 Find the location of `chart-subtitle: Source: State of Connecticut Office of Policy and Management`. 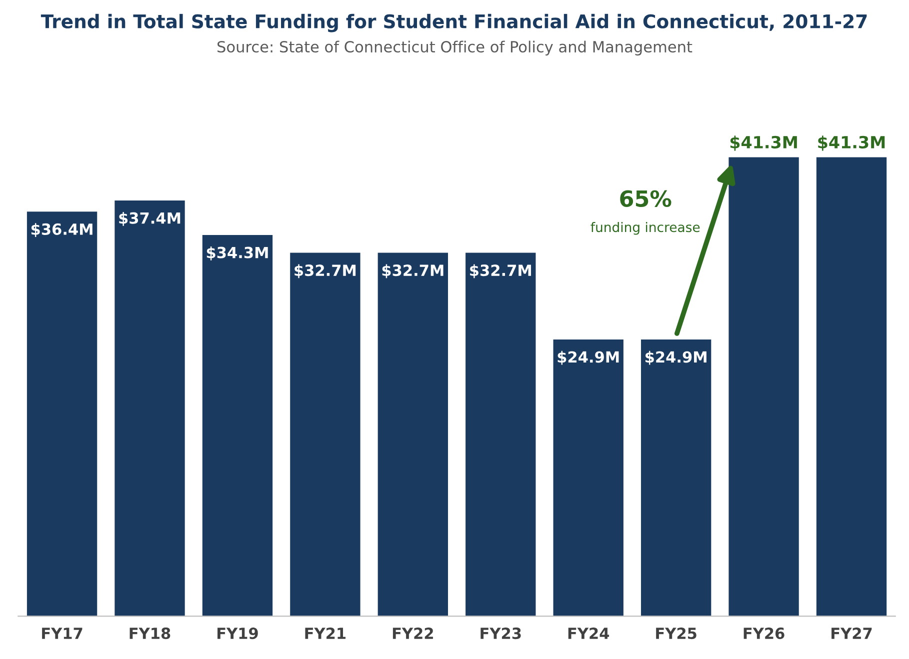

chart-subtitle: Source: State of Connecticut Office of Policy and Management is located at coordinates (455, 48).